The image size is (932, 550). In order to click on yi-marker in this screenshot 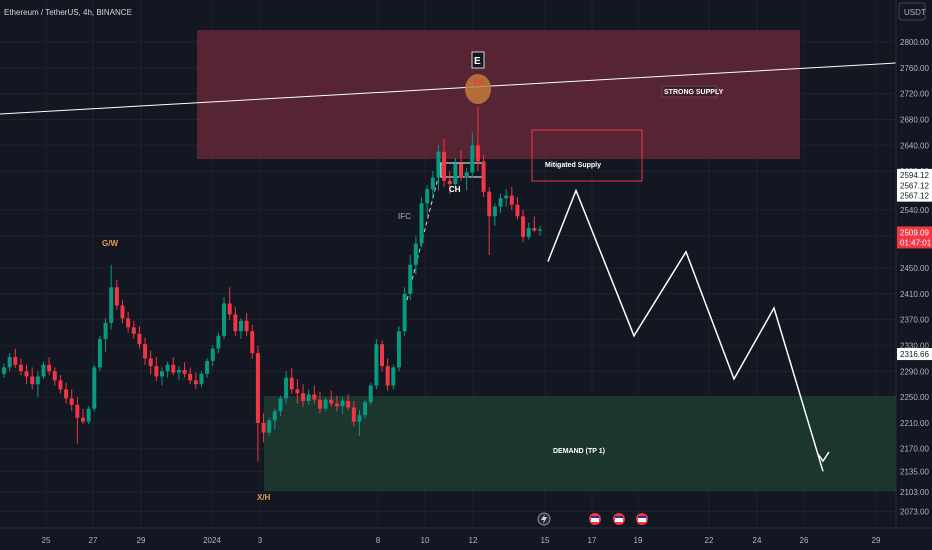, I will do `click(478, 89)`.